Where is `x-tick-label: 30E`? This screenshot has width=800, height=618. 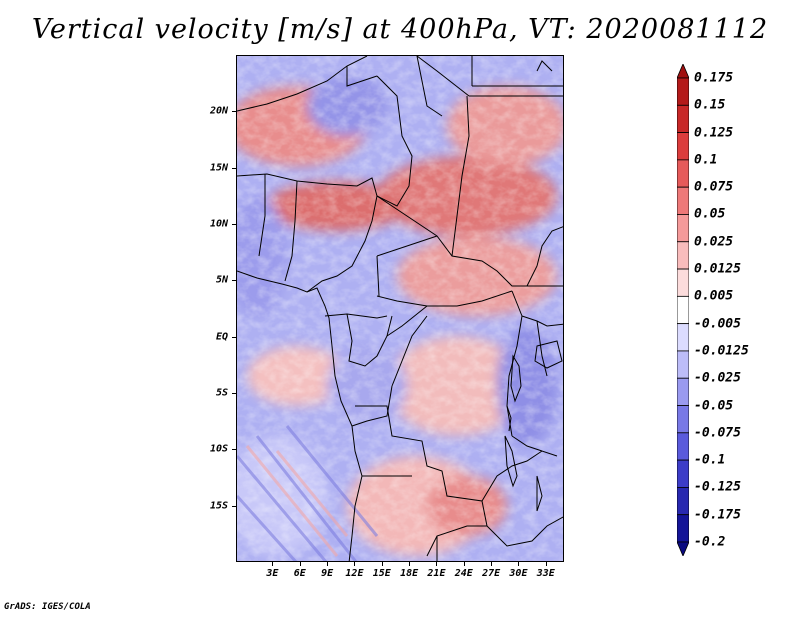
x-tick-label: 30E is located at coordinates (518, 573).